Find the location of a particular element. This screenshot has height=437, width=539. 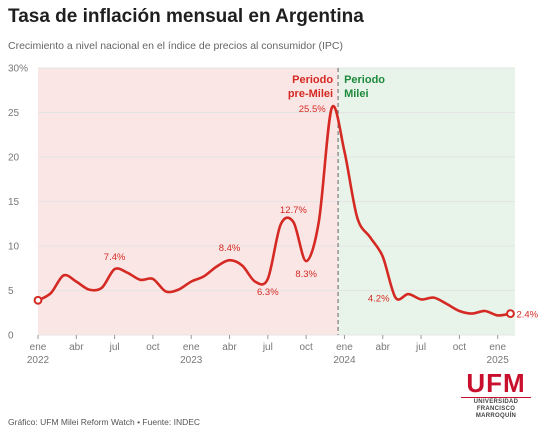

period-label-milei-line1: Periodo is located at coordinates (364, 80).